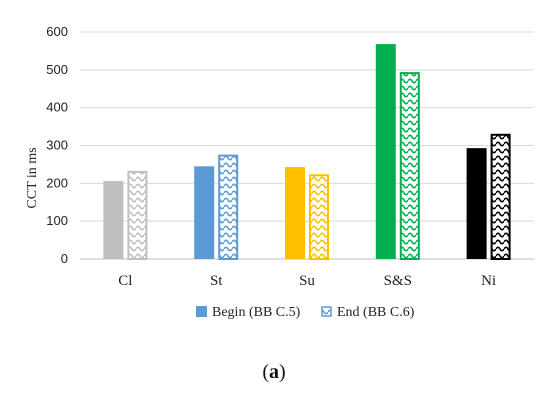 The height and width of the screenshot is (405, 550). I want to click on y-tick-label: 500, so click(57, 69).